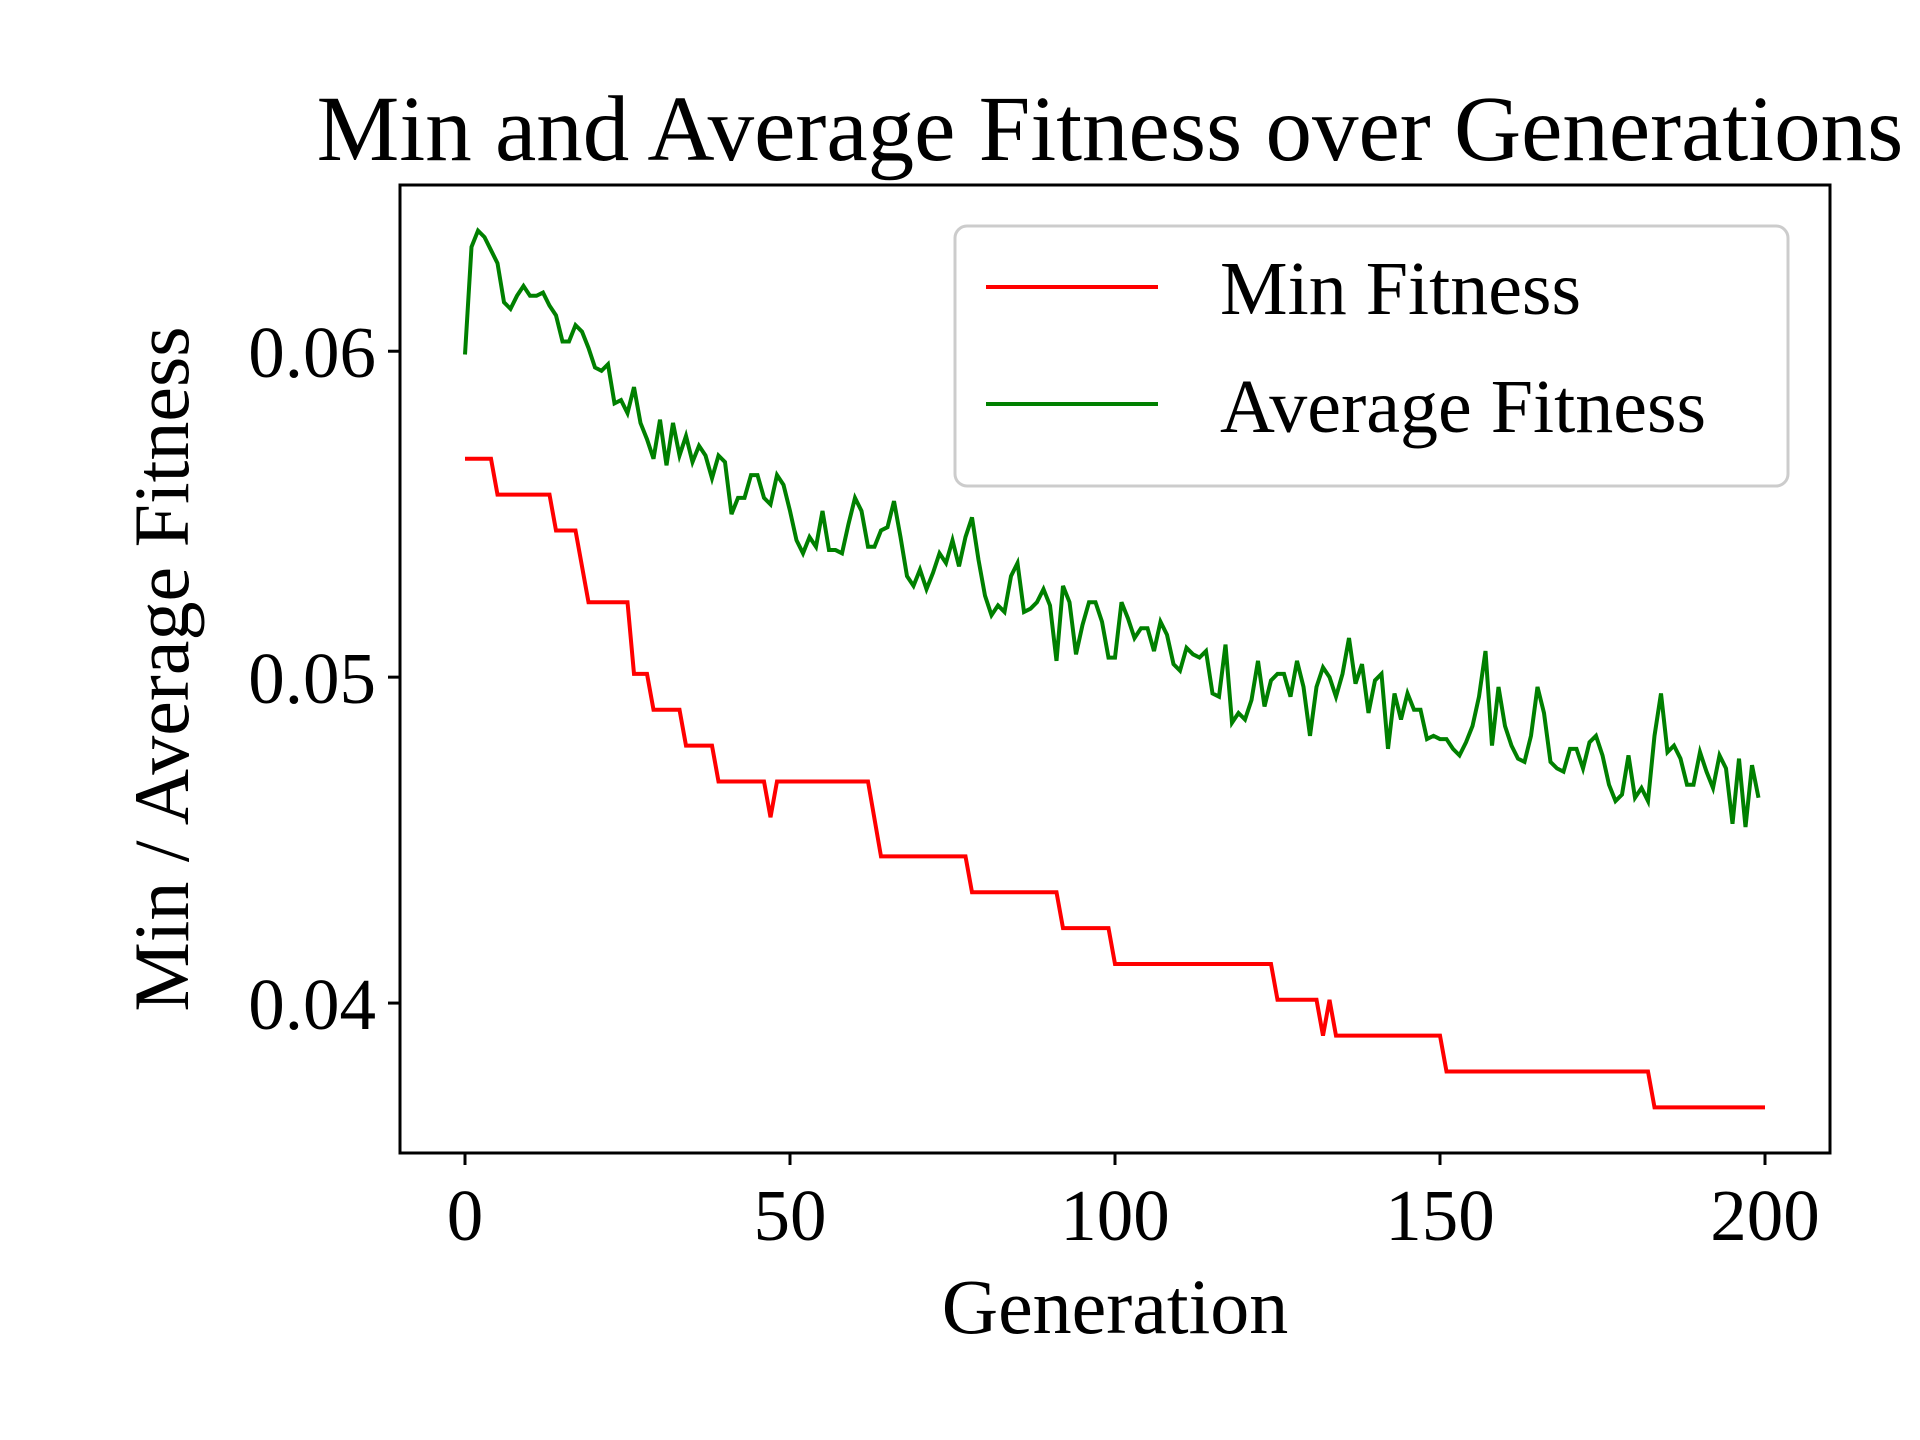 This screenshot has height=1440, width=1920. Describe the element at coordinates (1463, 407) in the screenshot. I see `legend-label-average-fitness: Average Fitness` at that location.